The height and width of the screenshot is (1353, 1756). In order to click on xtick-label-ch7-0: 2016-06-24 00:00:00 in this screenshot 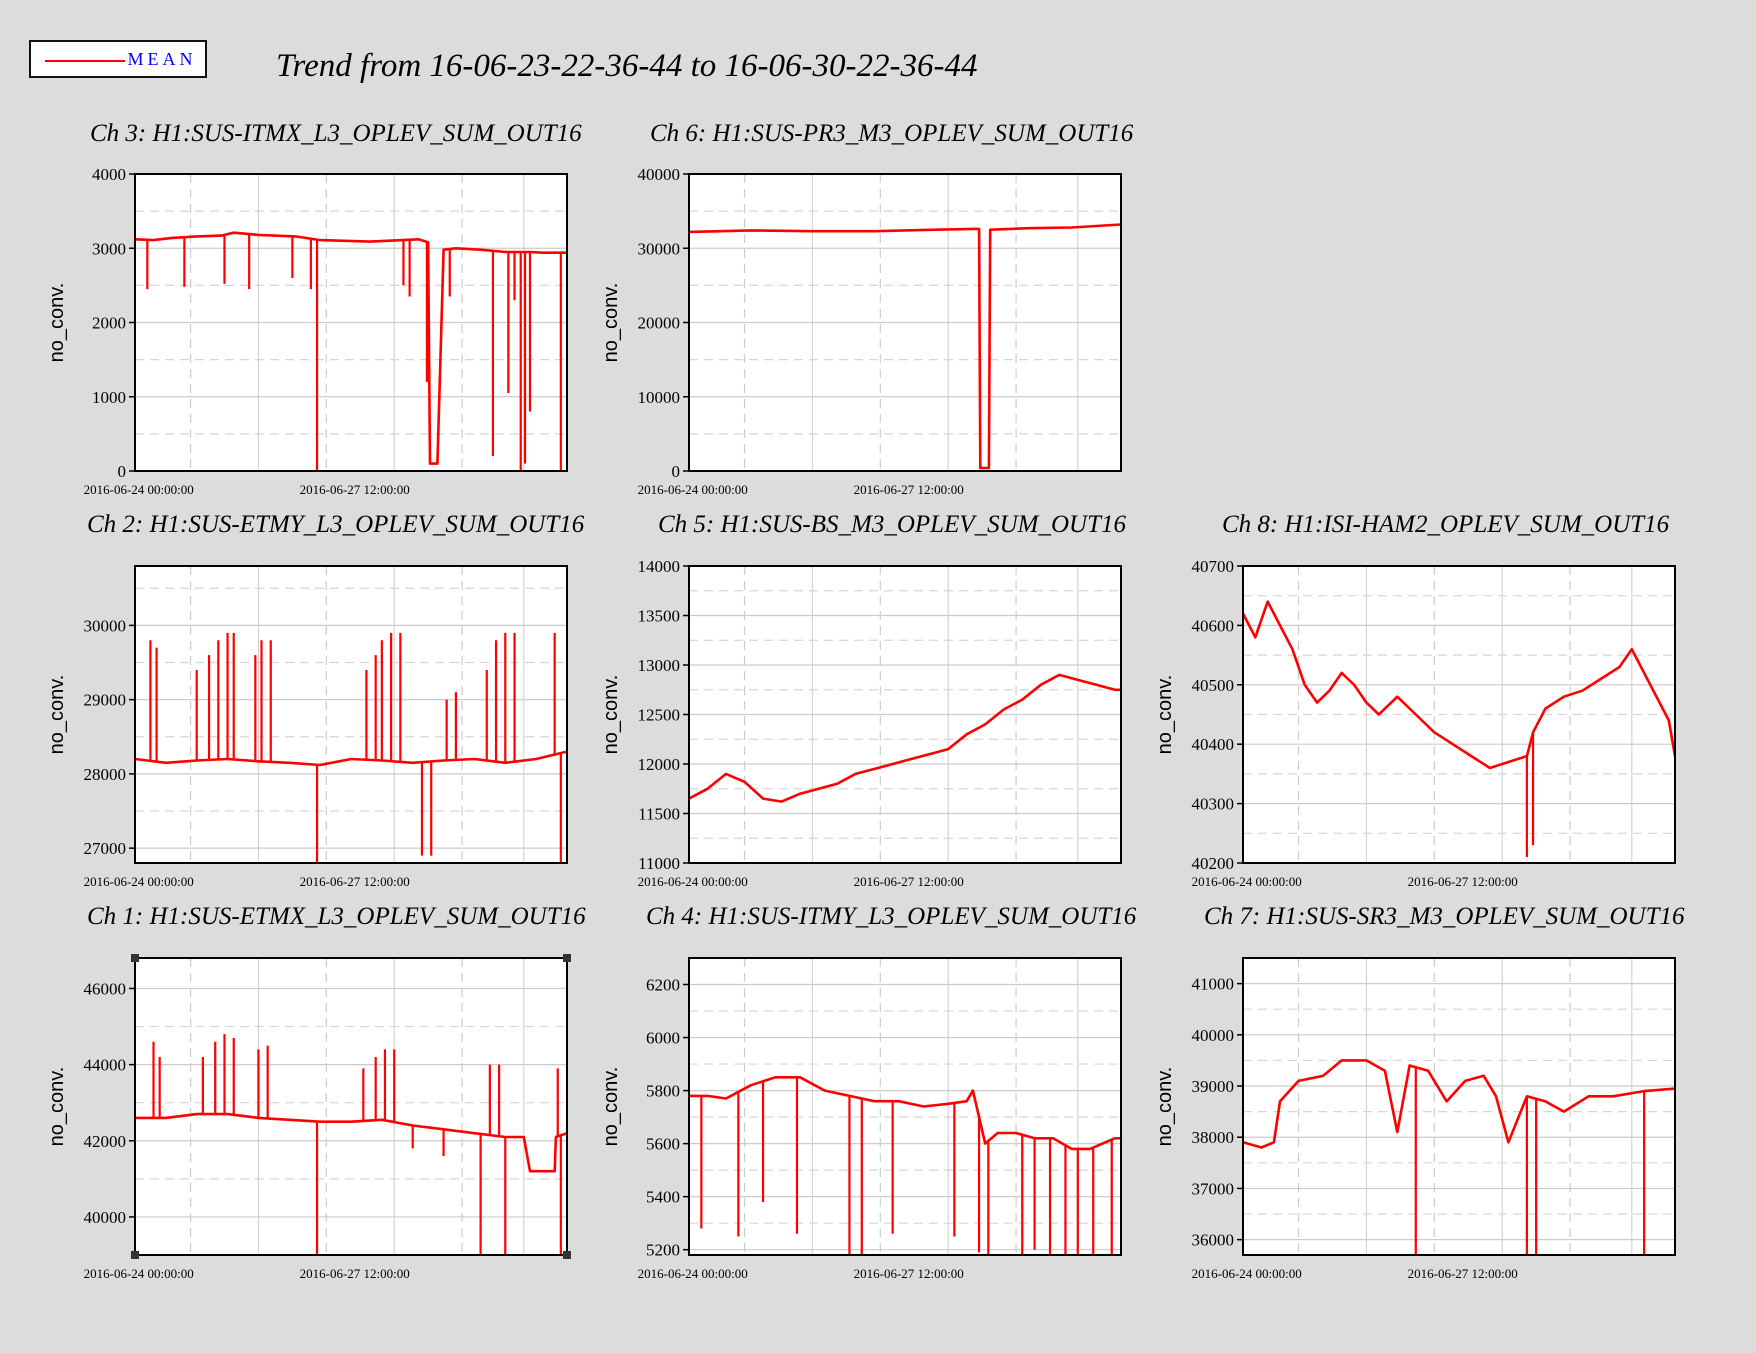, I will do `click(1247, 1273)`.